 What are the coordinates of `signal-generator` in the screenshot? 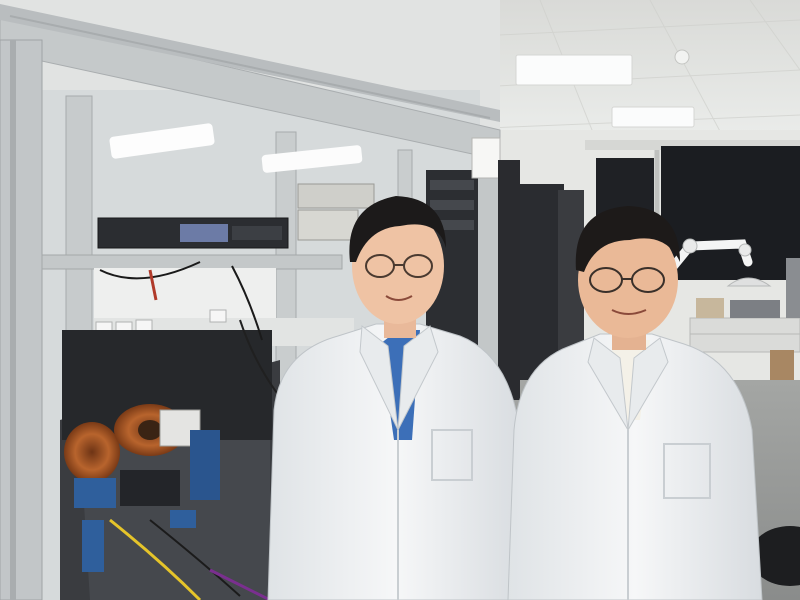 It's located at (193, 233).